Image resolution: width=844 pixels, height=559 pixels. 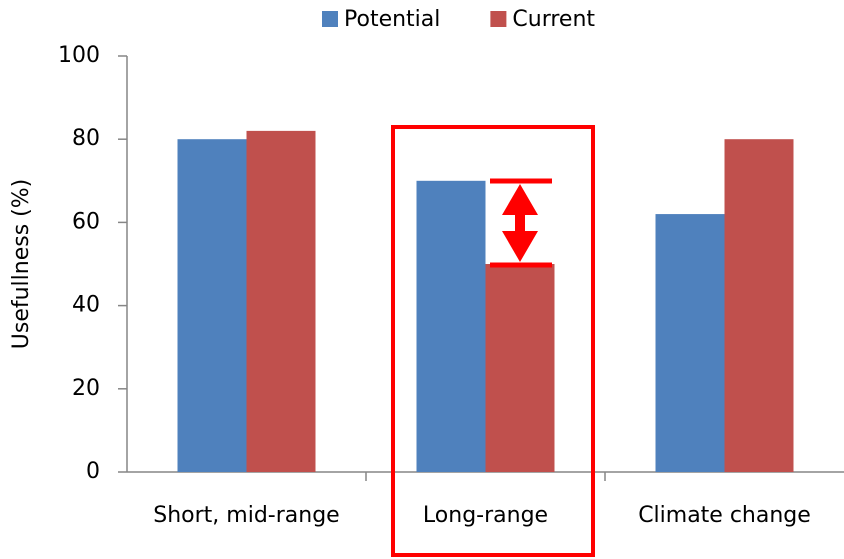 What do you see at coordinates (79, 55) in the screenshot?
I see `y-tick-label: 100` at bounding box center [79, 55].